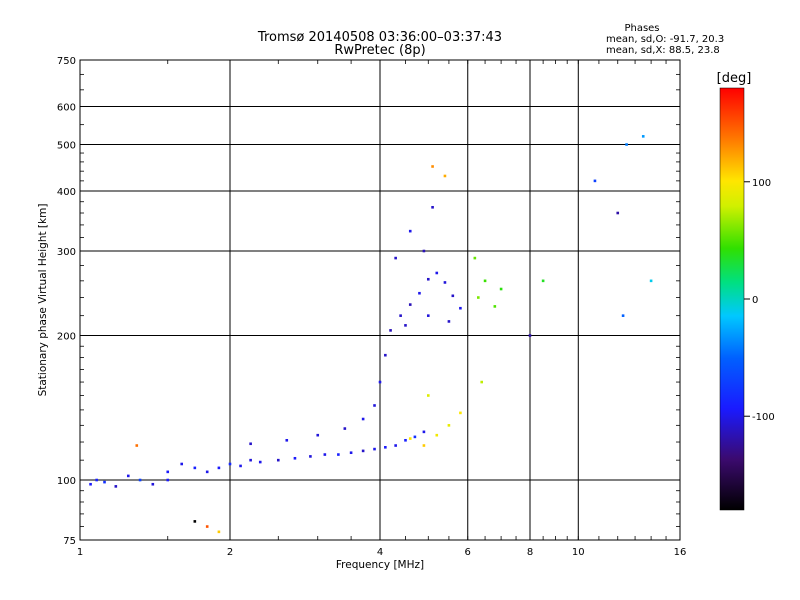  What do you see at coordinates (66, 301) in the screenshot?
I see `y-tick-labels: 75 100 200 300 400 500 600 750` at bounding box center [66, 301].